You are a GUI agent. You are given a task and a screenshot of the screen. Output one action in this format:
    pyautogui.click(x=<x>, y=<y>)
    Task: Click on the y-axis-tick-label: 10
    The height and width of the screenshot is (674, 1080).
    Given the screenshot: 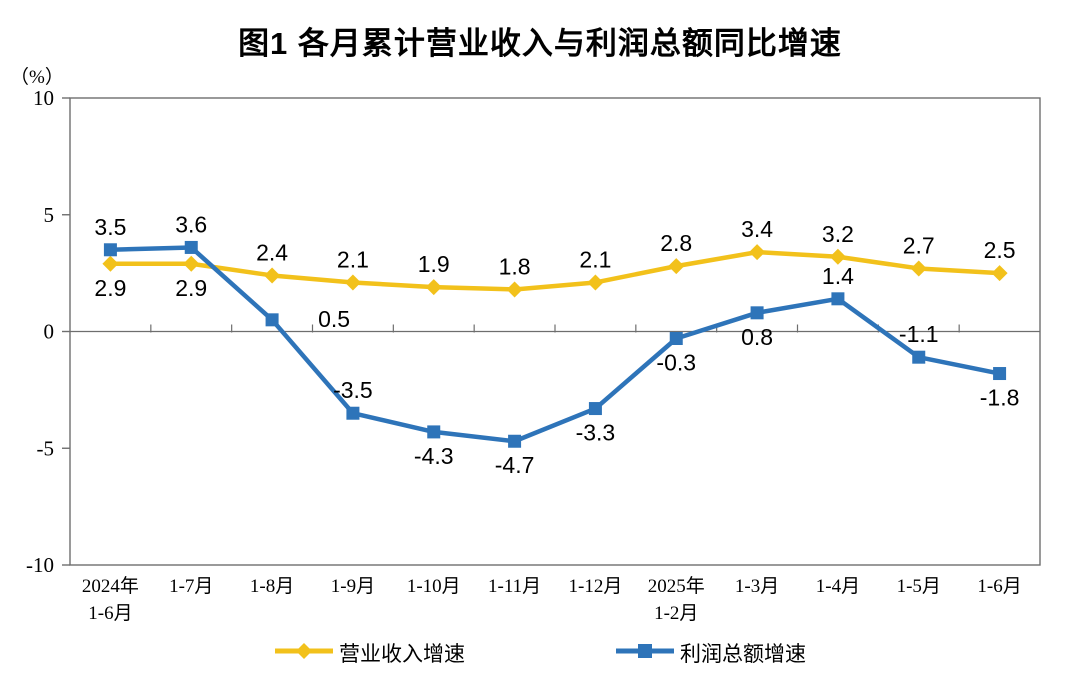 What is the action you would take?
    pyautogui.click(x=43, y=98)
    